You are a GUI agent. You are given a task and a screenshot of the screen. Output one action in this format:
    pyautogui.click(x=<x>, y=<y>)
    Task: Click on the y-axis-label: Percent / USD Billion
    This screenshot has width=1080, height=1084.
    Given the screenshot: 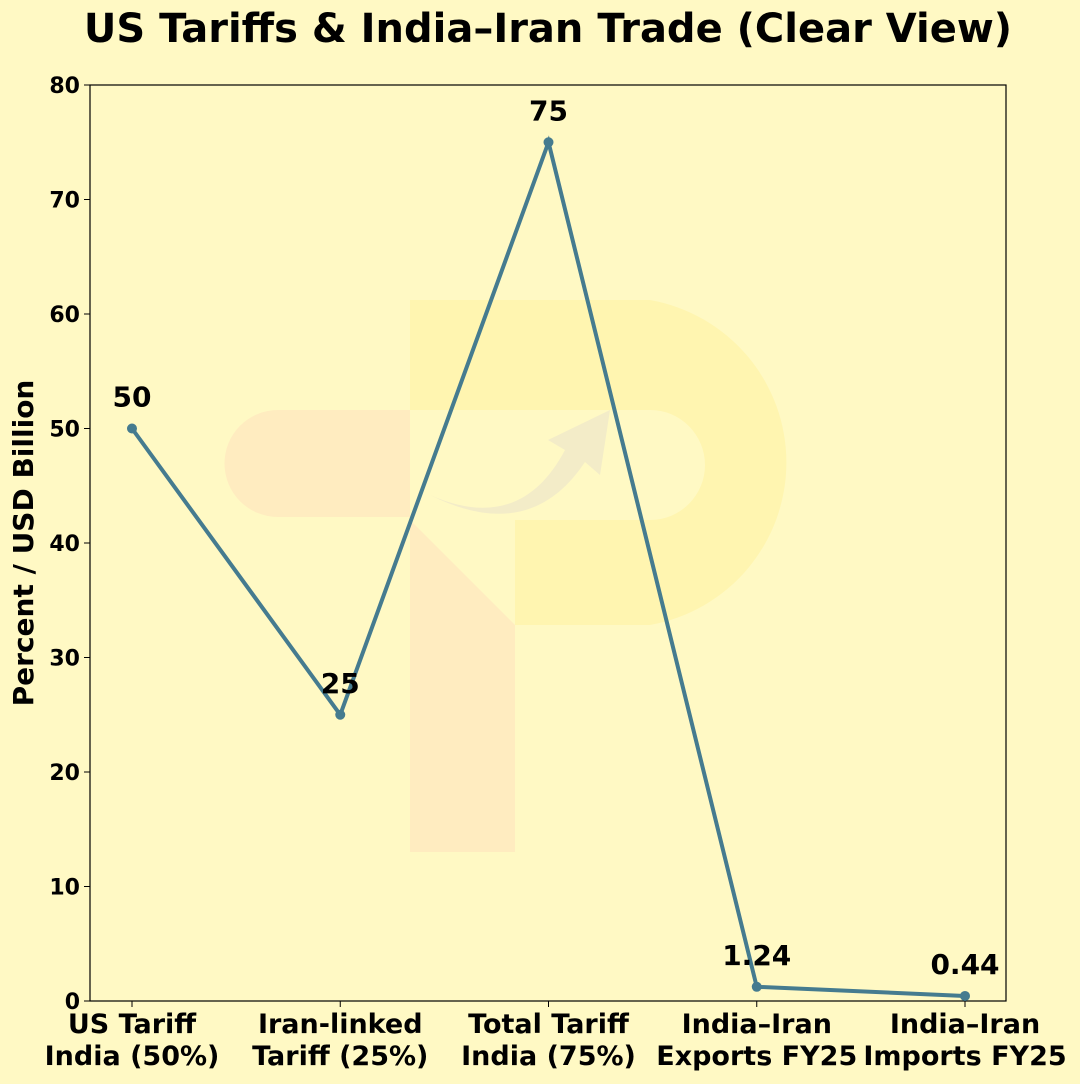 What is the action you would take?
    pyautogui.click(x=23, y=543)
    